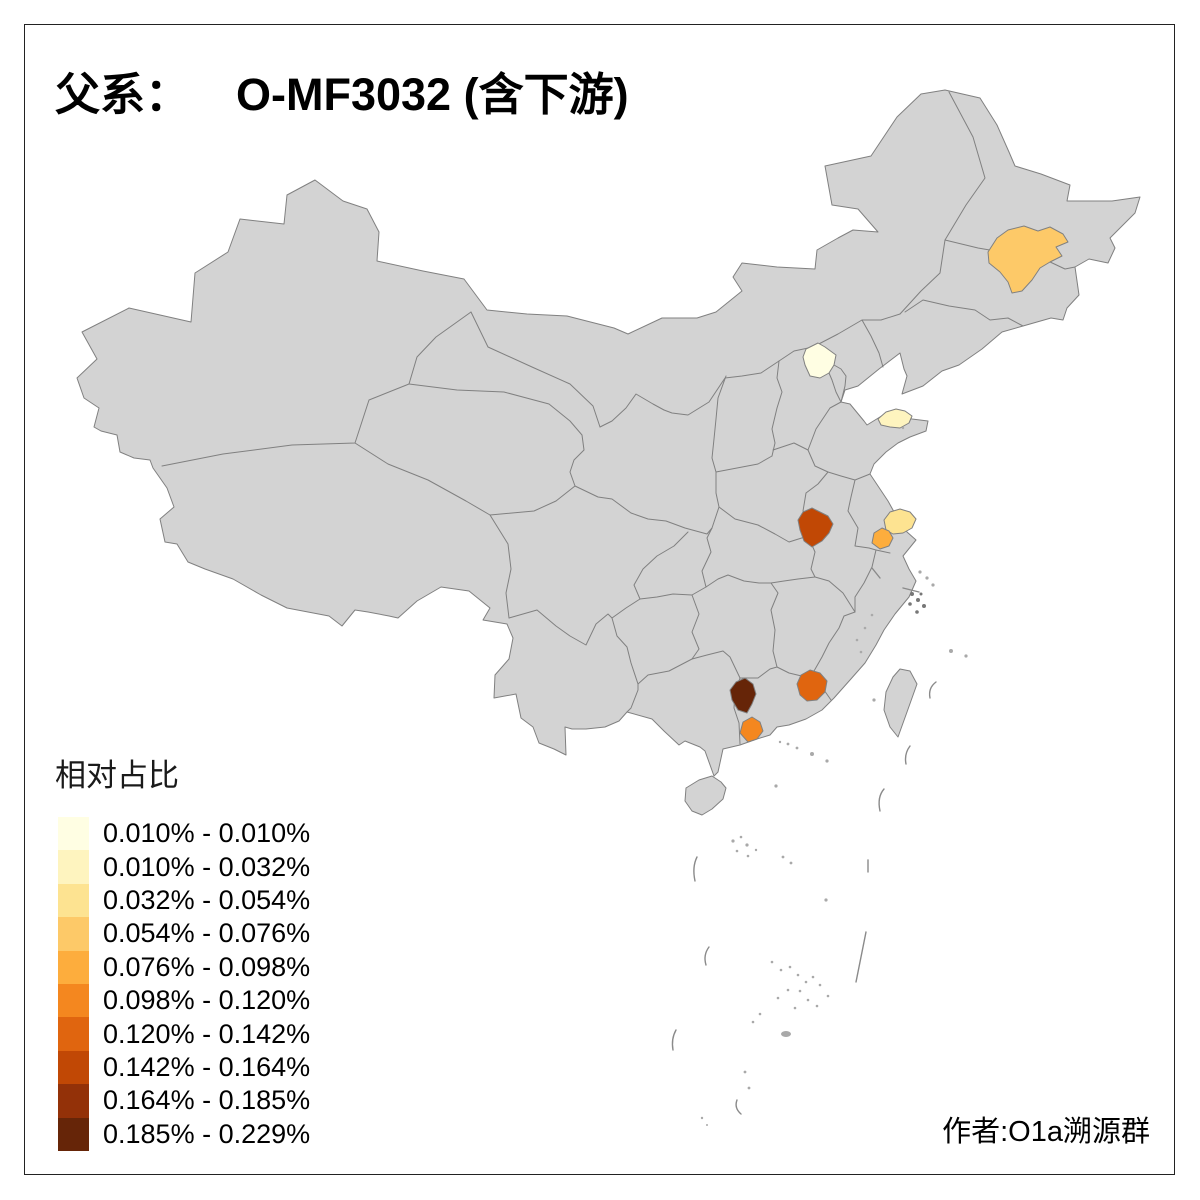  What do you see at coordinates (117, 775) in the screenshot?
I see `legend-title: 相对占比` at bounding box center [117, 775].